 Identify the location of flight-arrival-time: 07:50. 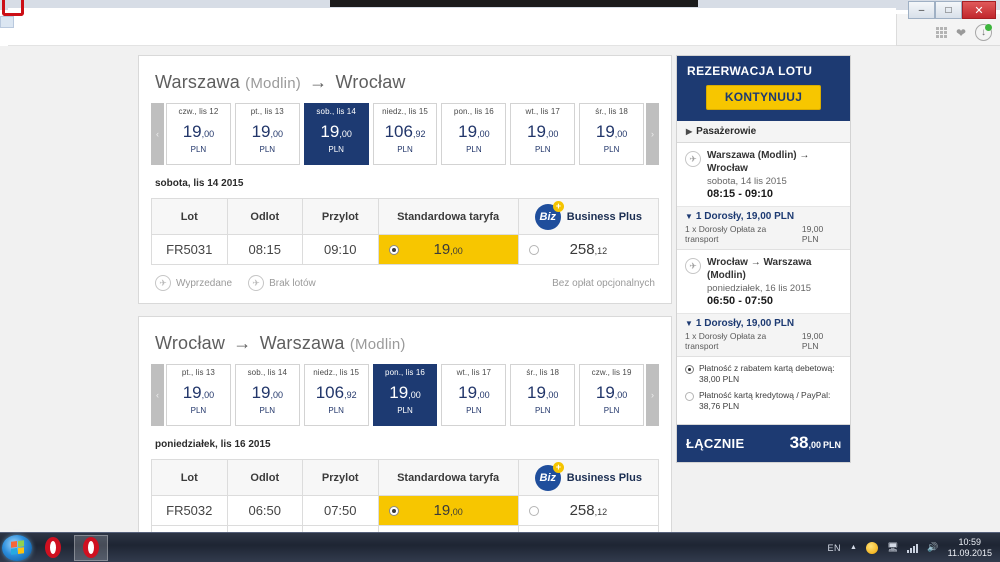
(340, 510).